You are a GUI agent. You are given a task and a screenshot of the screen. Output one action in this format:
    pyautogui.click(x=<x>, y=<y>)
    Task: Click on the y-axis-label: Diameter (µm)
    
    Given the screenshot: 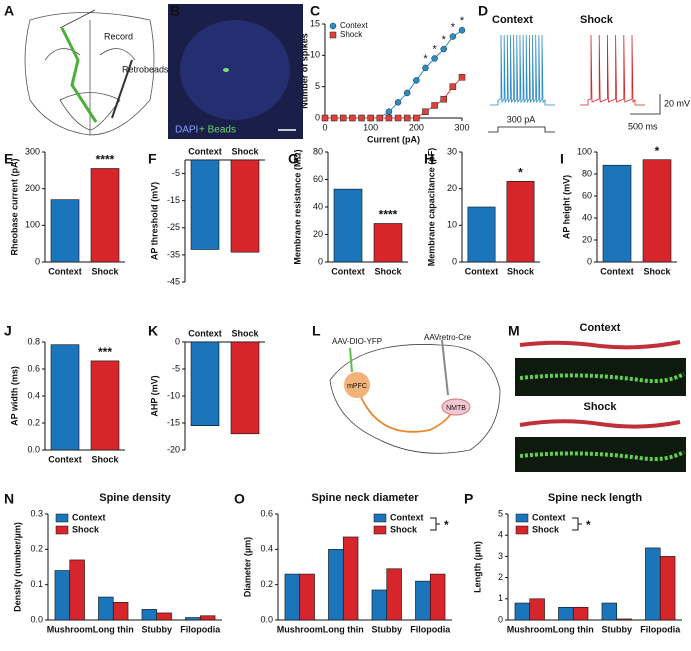 What is the action you would take?
    pyautogui.click(x=247, y=567)
    